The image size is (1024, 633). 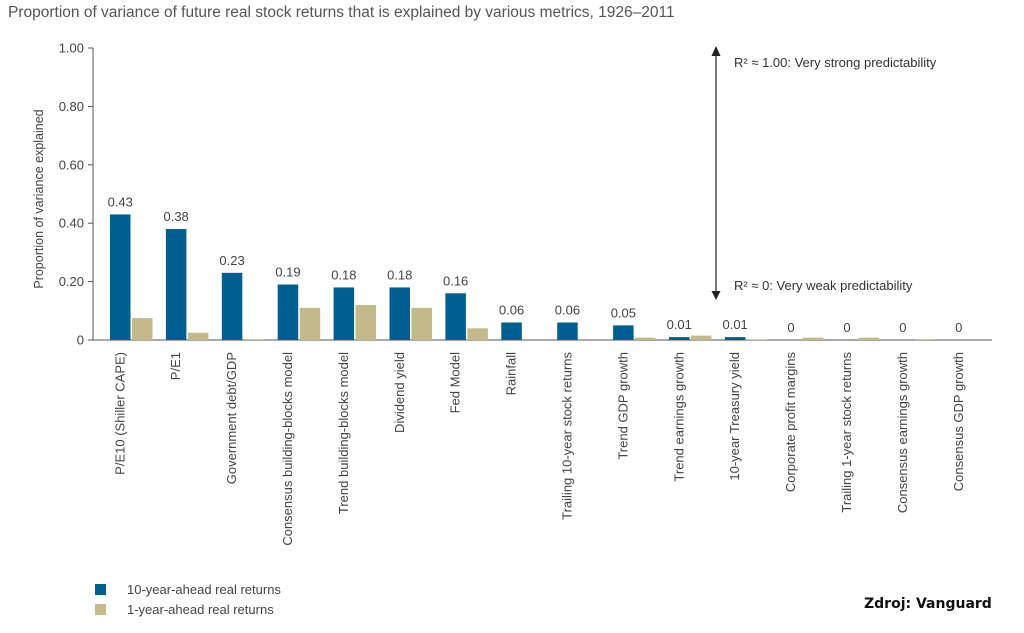 I want to click on category-label: Fed Model, so click(x=455, y=383).